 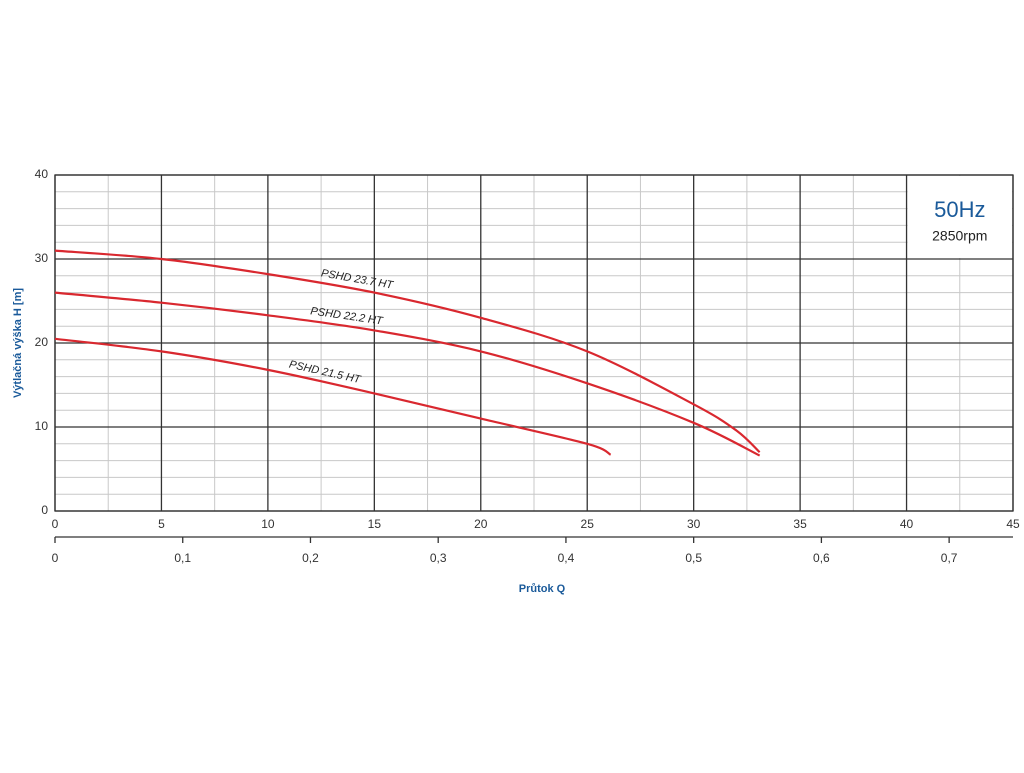 What do you see at coordinates (800, 524) in the screenshot?
I see `x-tick-label: 35` at bounding box center [800, 524].